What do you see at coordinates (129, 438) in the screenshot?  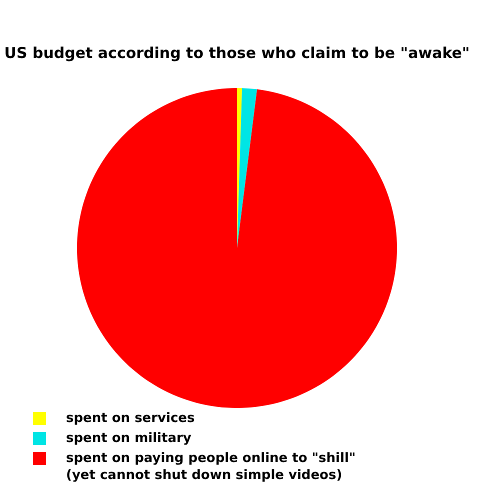 I see `legend-label: spent on military` at bounding box center [129, 438].